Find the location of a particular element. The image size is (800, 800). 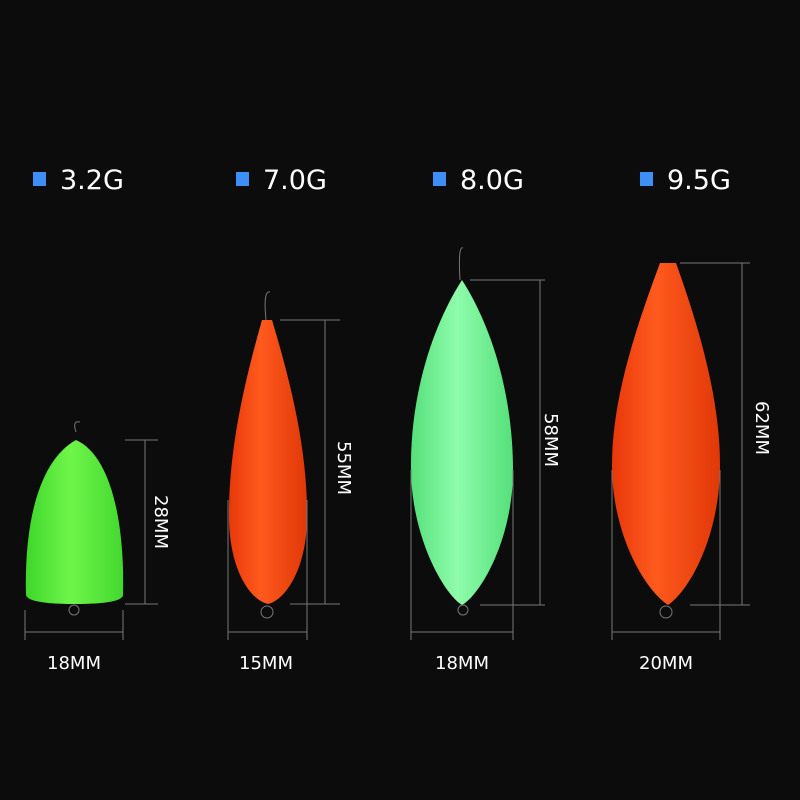

height-label: 28MM is located at coordinates (160, 522).